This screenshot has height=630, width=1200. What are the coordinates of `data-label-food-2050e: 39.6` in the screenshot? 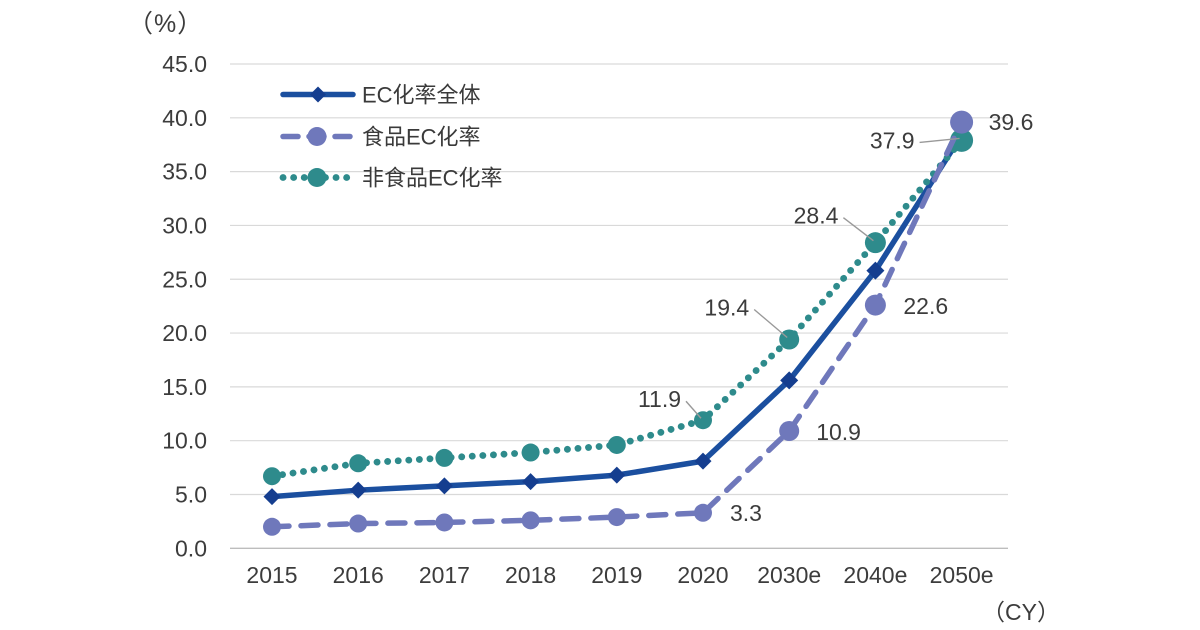 It's located at (1011, 122).